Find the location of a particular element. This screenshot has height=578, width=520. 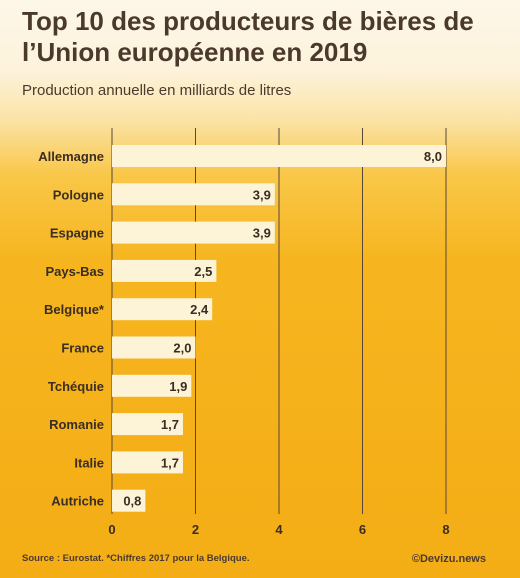

tick-label-0: 0 is located at coordinates (111, 529).